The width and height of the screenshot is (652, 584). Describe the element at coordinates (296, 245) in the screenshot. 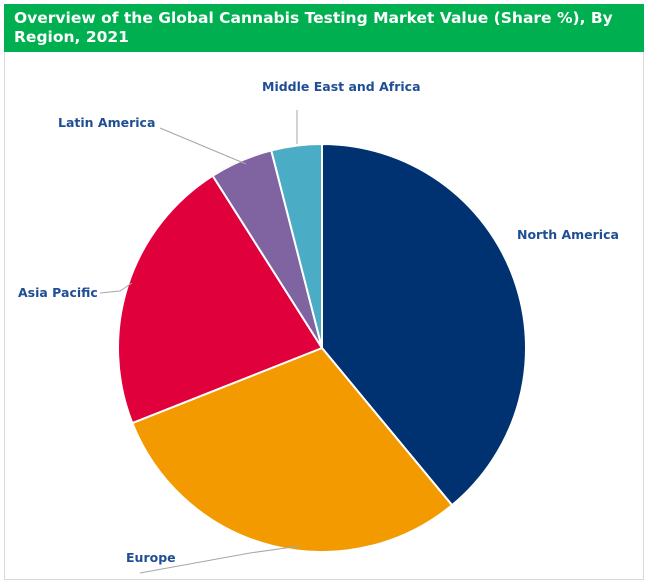

I see `pie-slice-middle-east-and-africa` at that location.